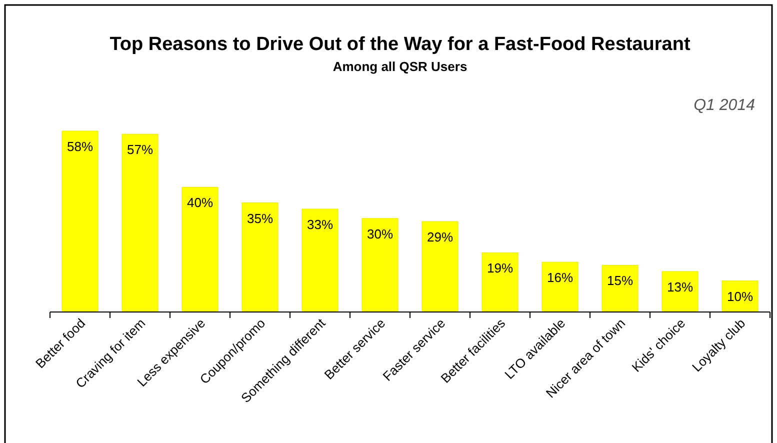  I want to click on data-label: 35%, so click(260, 218).